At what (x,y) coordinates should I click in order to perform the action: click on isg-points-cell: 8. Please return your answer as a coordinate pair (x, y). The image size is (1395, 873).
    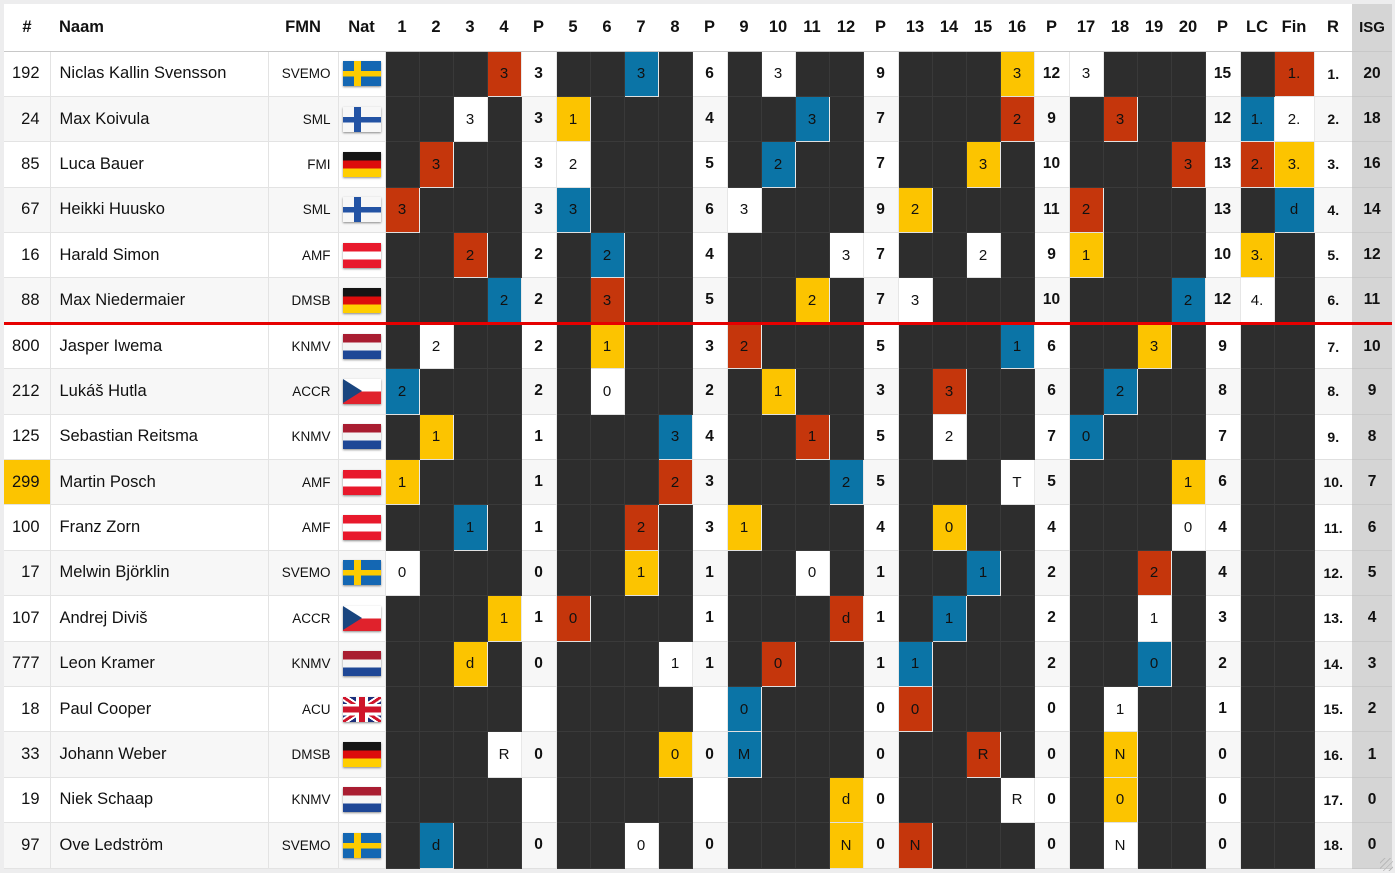
    Looking at the image, I should click on (1372, 437).